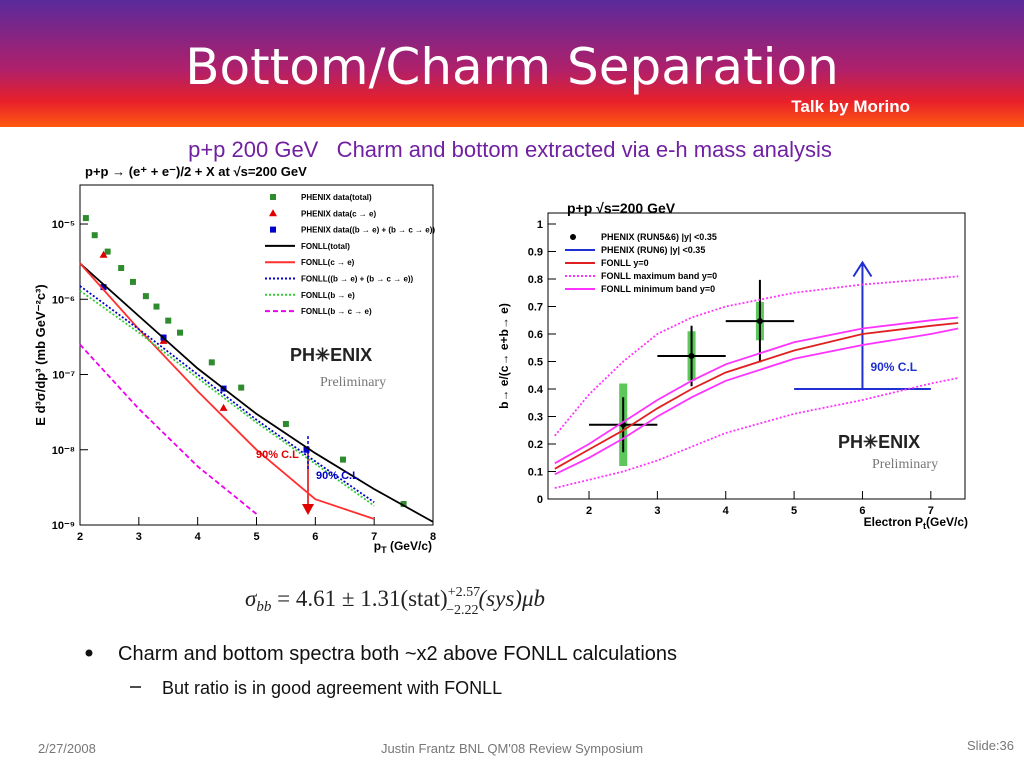  Describe the element at coordinates (625, 263) in the screenshot. I see `legend-label: FONLL y=0` at that location.